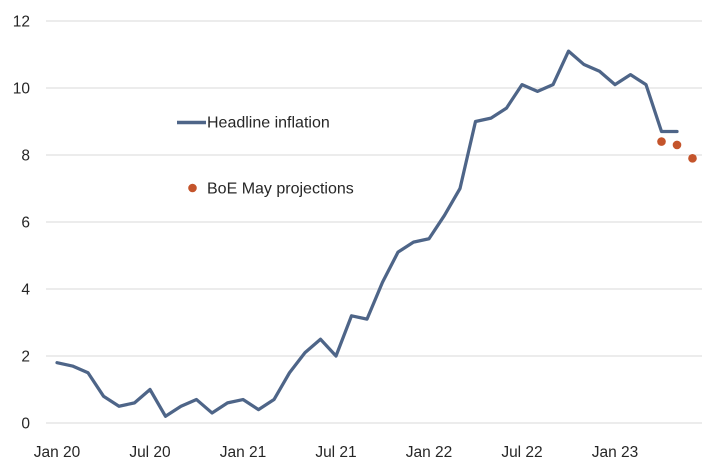 The height and width of the screenshot is (467, 707). What do you see at coordinates (243, 452) in the screenshot?
I see `x-tick-label: Jan 21` at bounding box center [243, 452].